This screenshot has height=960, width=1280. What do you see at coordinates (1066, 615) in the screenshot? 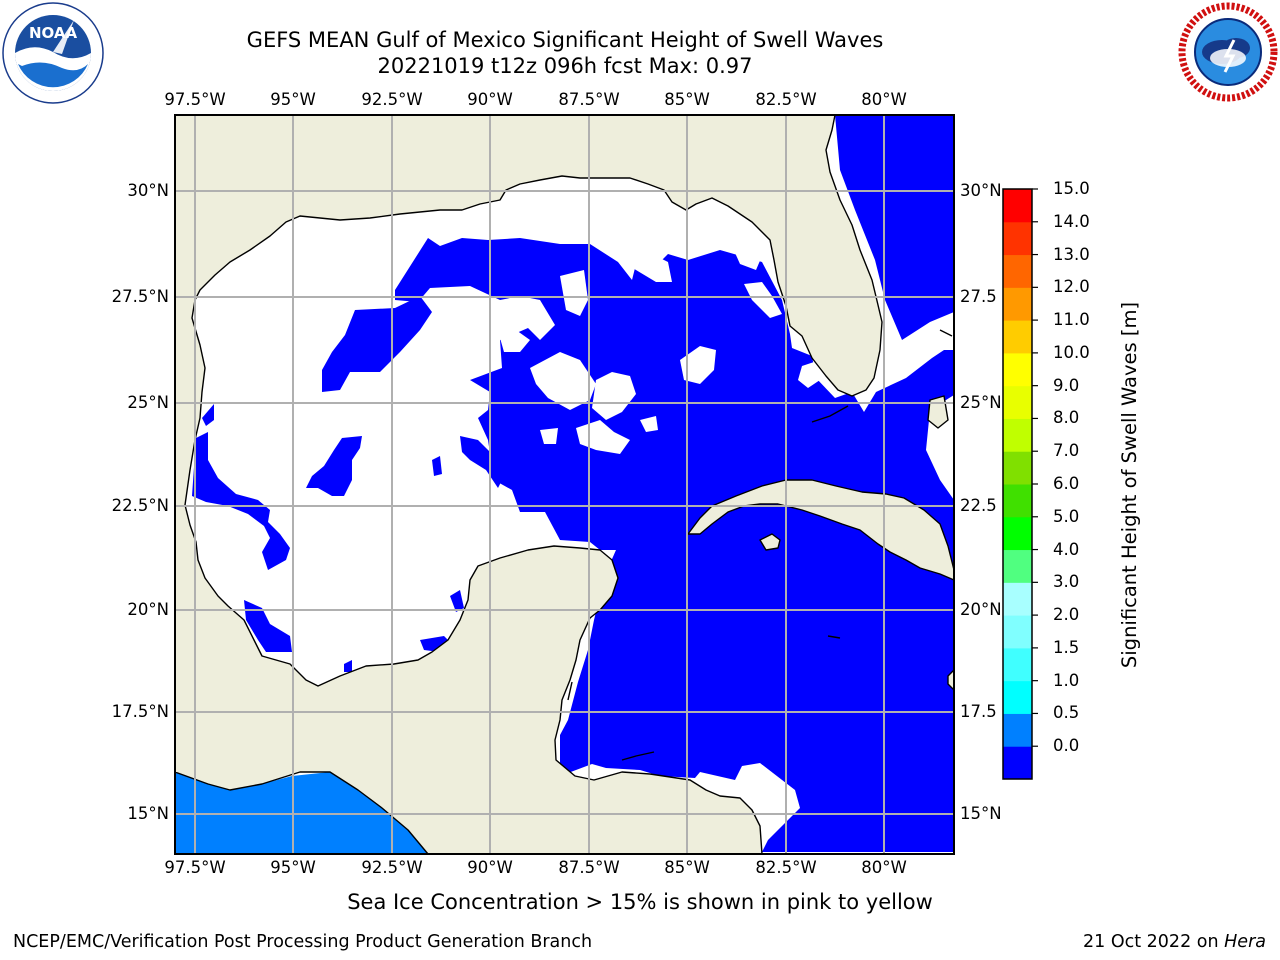
I see `colorbar-tick-label: 2.0` at bounding box center [1066, 615].